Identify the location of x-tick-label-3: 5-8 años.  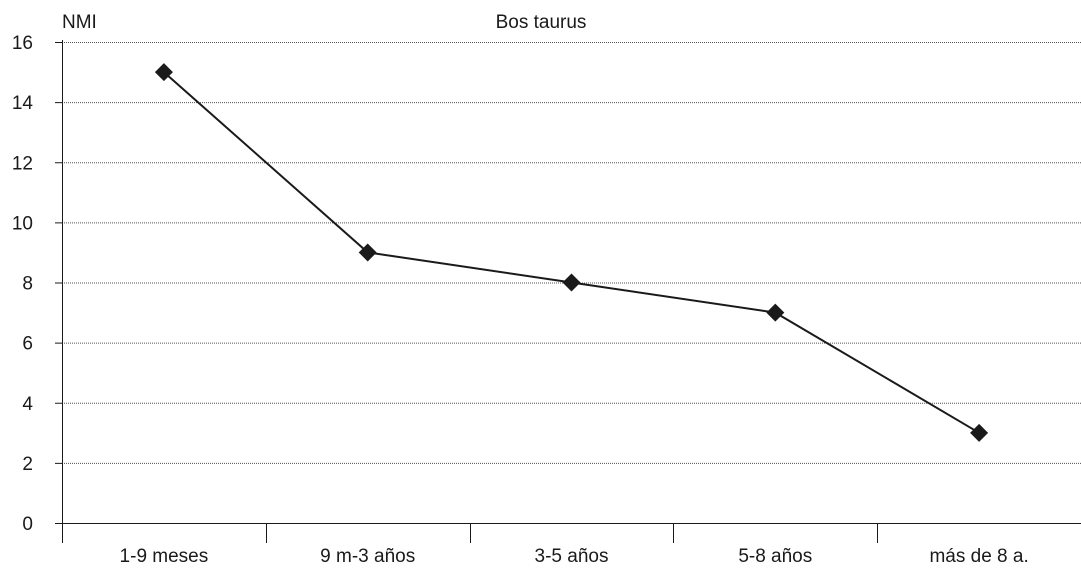
(775, 556).